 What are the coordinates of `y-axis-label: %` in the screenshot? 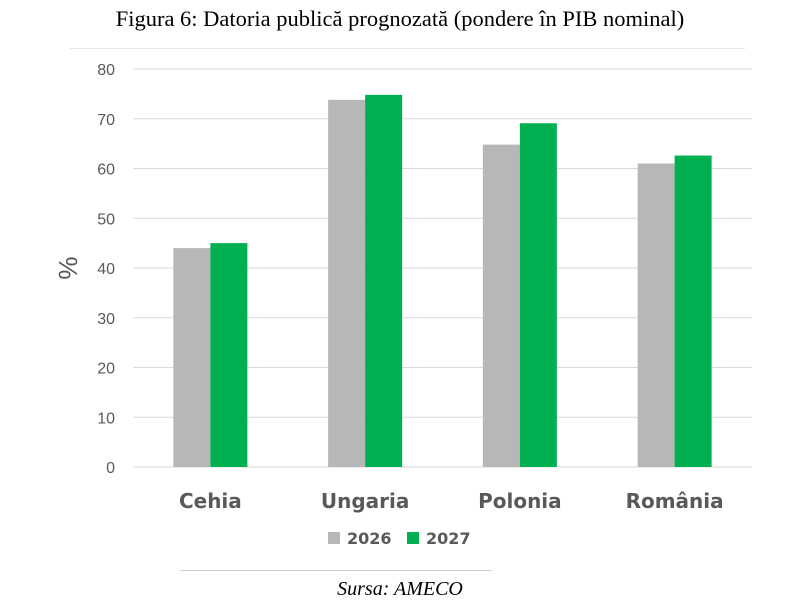 It's located at (68, 267).